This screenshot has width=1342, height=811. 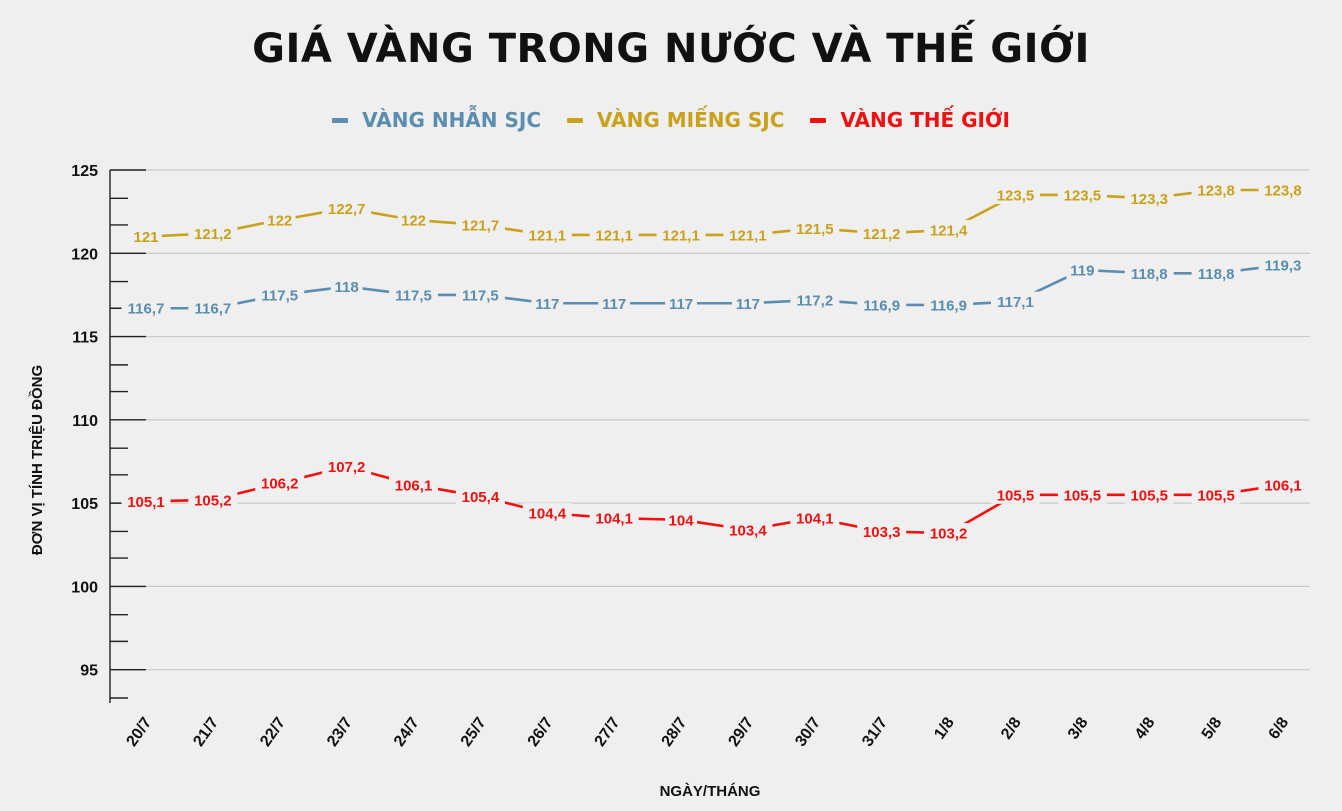 I want to click on data-label-1-11: 121,2, so click(x=882, y=234).